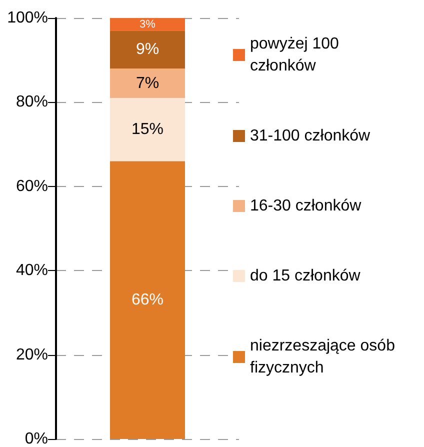  I want to click on legend-label: 16-30 członków, so click(306, 206).